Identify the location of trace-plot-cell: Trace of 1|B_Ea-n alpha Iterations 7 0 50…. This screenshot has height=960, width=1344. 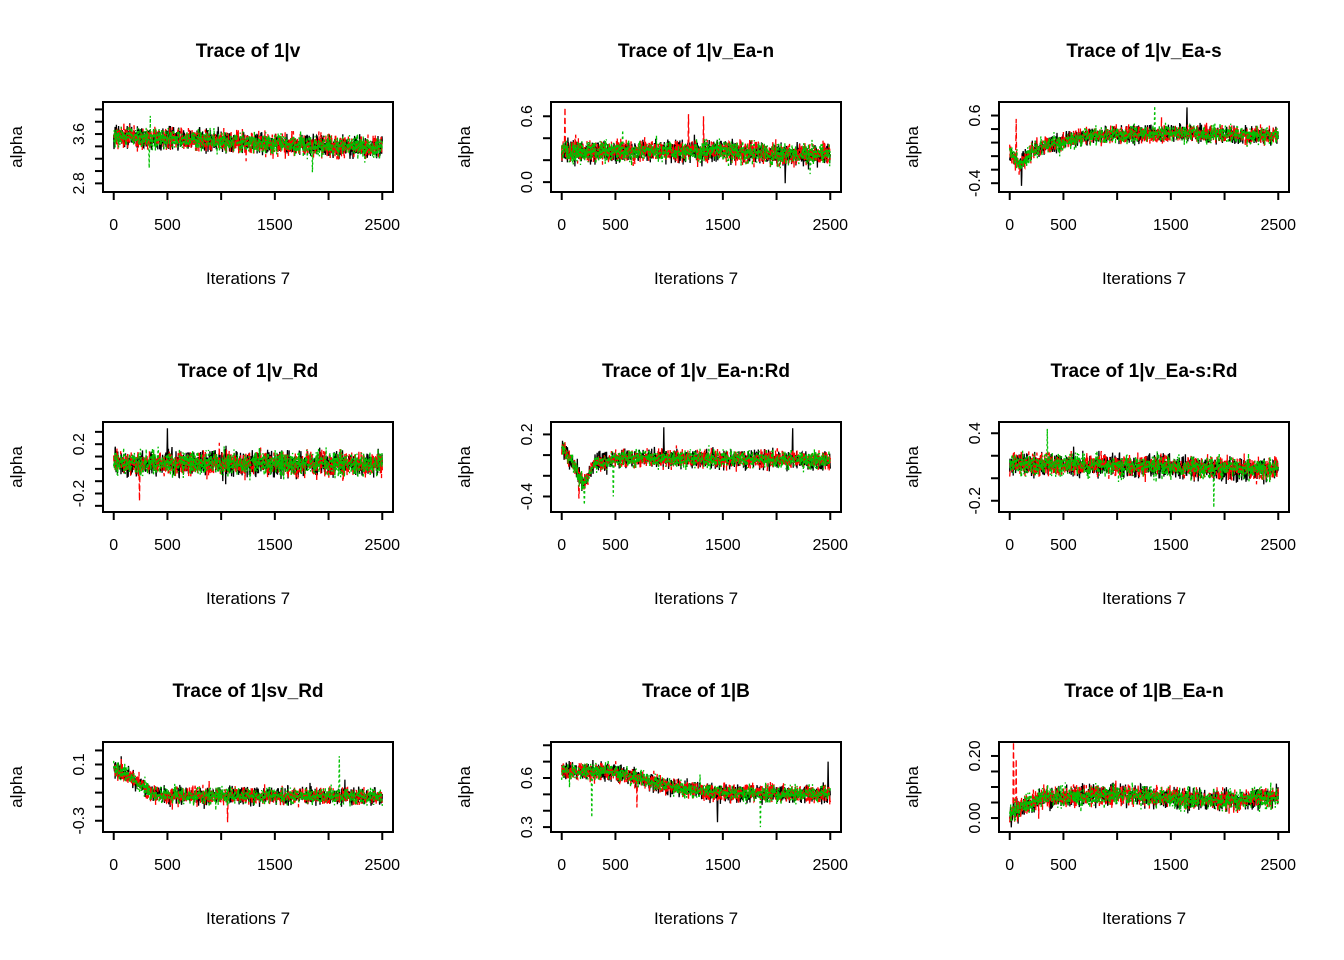
(1120, 800).